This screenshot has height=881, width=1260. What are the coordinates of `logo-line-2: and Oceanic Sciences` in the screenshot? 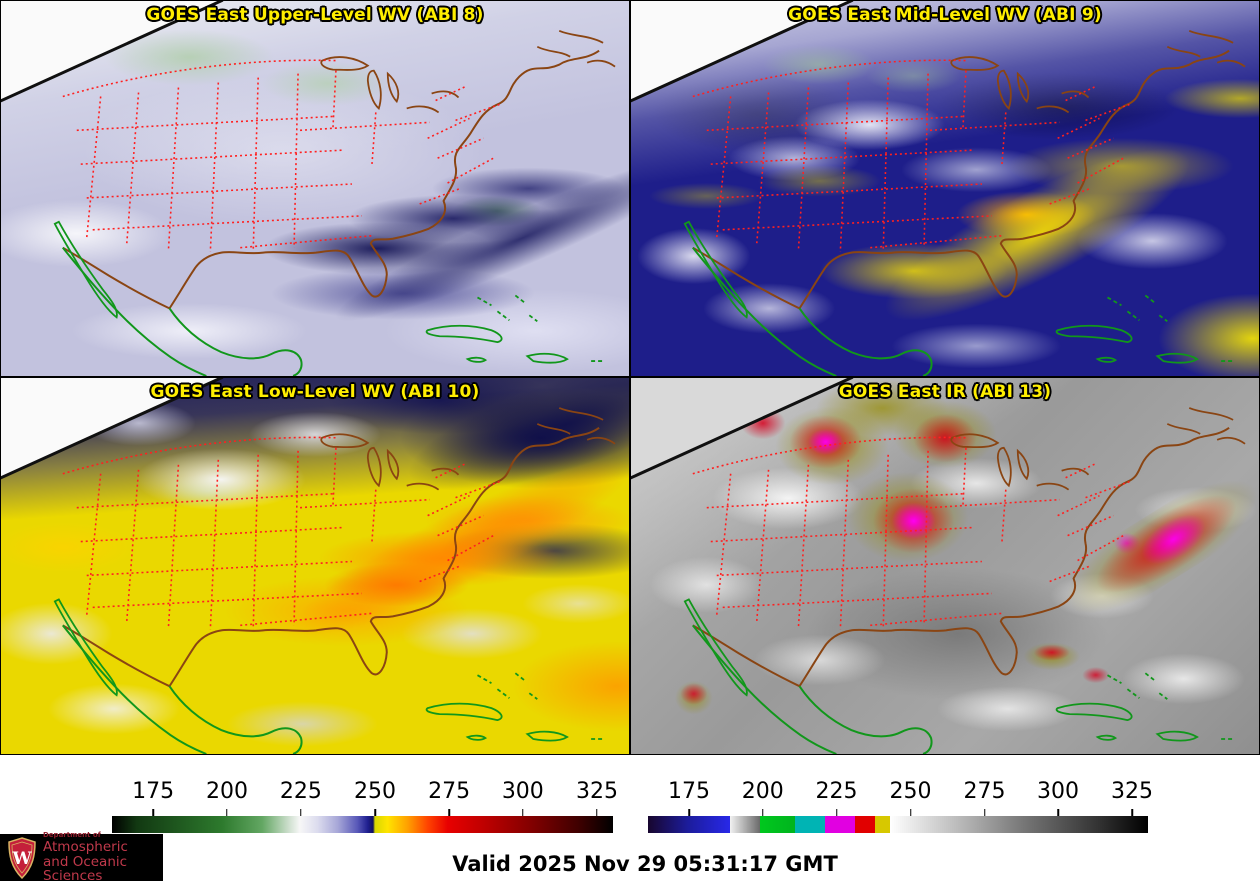 It's located at (85, 867).